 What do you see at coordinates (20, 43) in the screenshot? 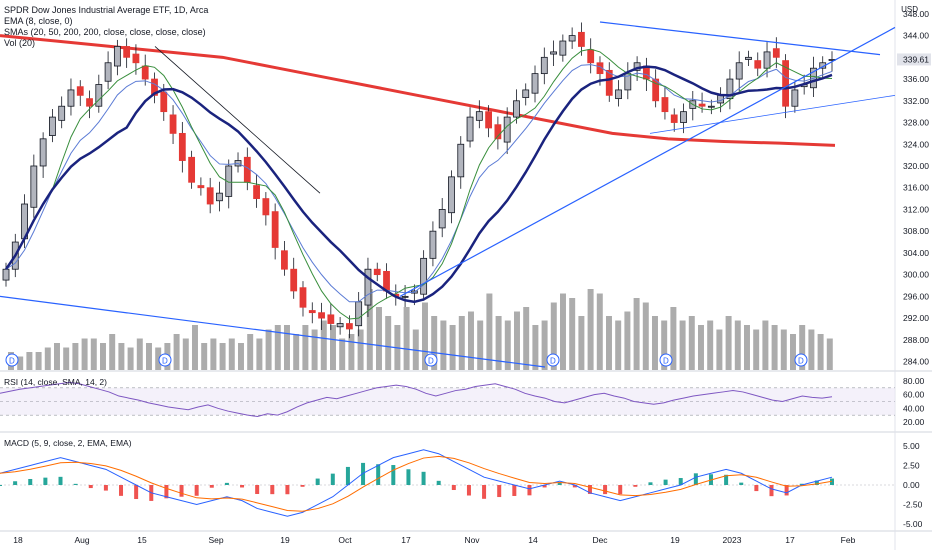
I see `volume-label: Vol (20)` at bounding box center [20, 43].